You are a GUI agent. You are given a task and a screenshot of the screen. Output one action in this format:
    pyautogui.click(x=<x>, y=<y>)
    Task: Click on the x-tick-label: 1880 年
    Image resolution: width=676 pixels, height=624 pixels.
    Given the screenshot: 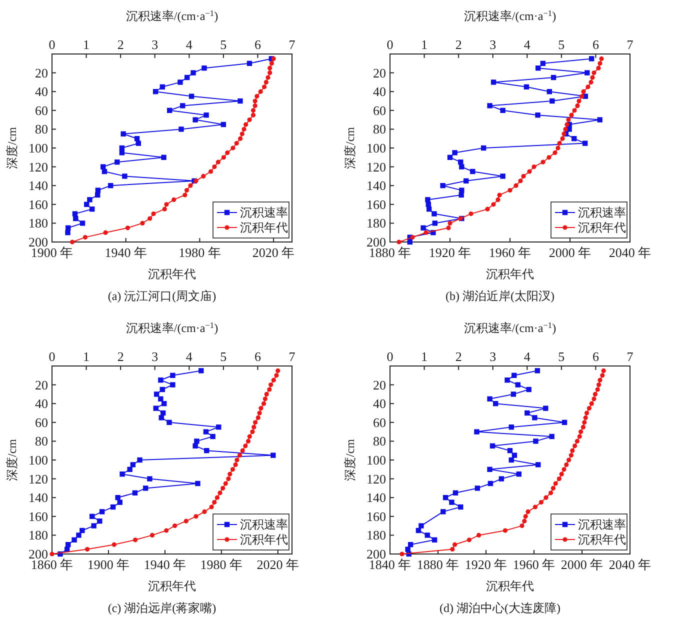 What is the action you would take?
    pyautogui.click(x=438, y=564)
    